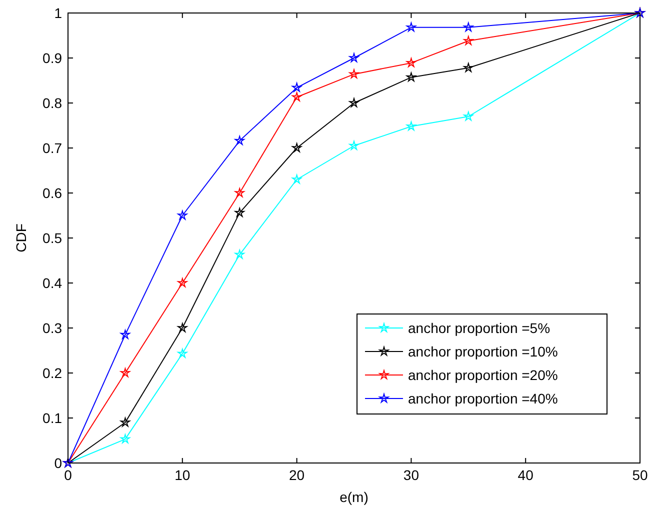 Image resolution: width=661 pixels, height=510 pixels. I want to click on legend-label: anchor proportion =20%, so click(483, 374).